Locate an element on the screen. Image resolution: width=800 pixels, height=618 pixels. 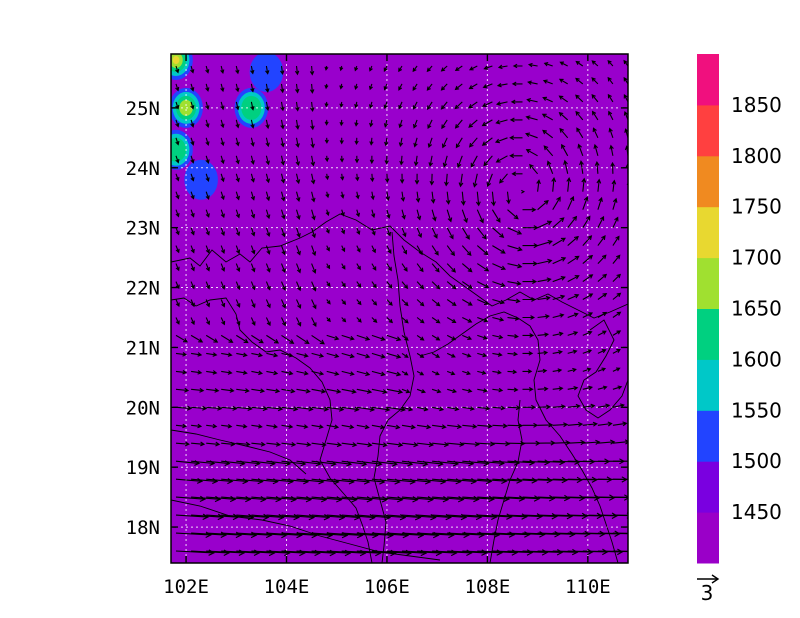
colorbar-label: 1750 is located at coordinates (756, 207).